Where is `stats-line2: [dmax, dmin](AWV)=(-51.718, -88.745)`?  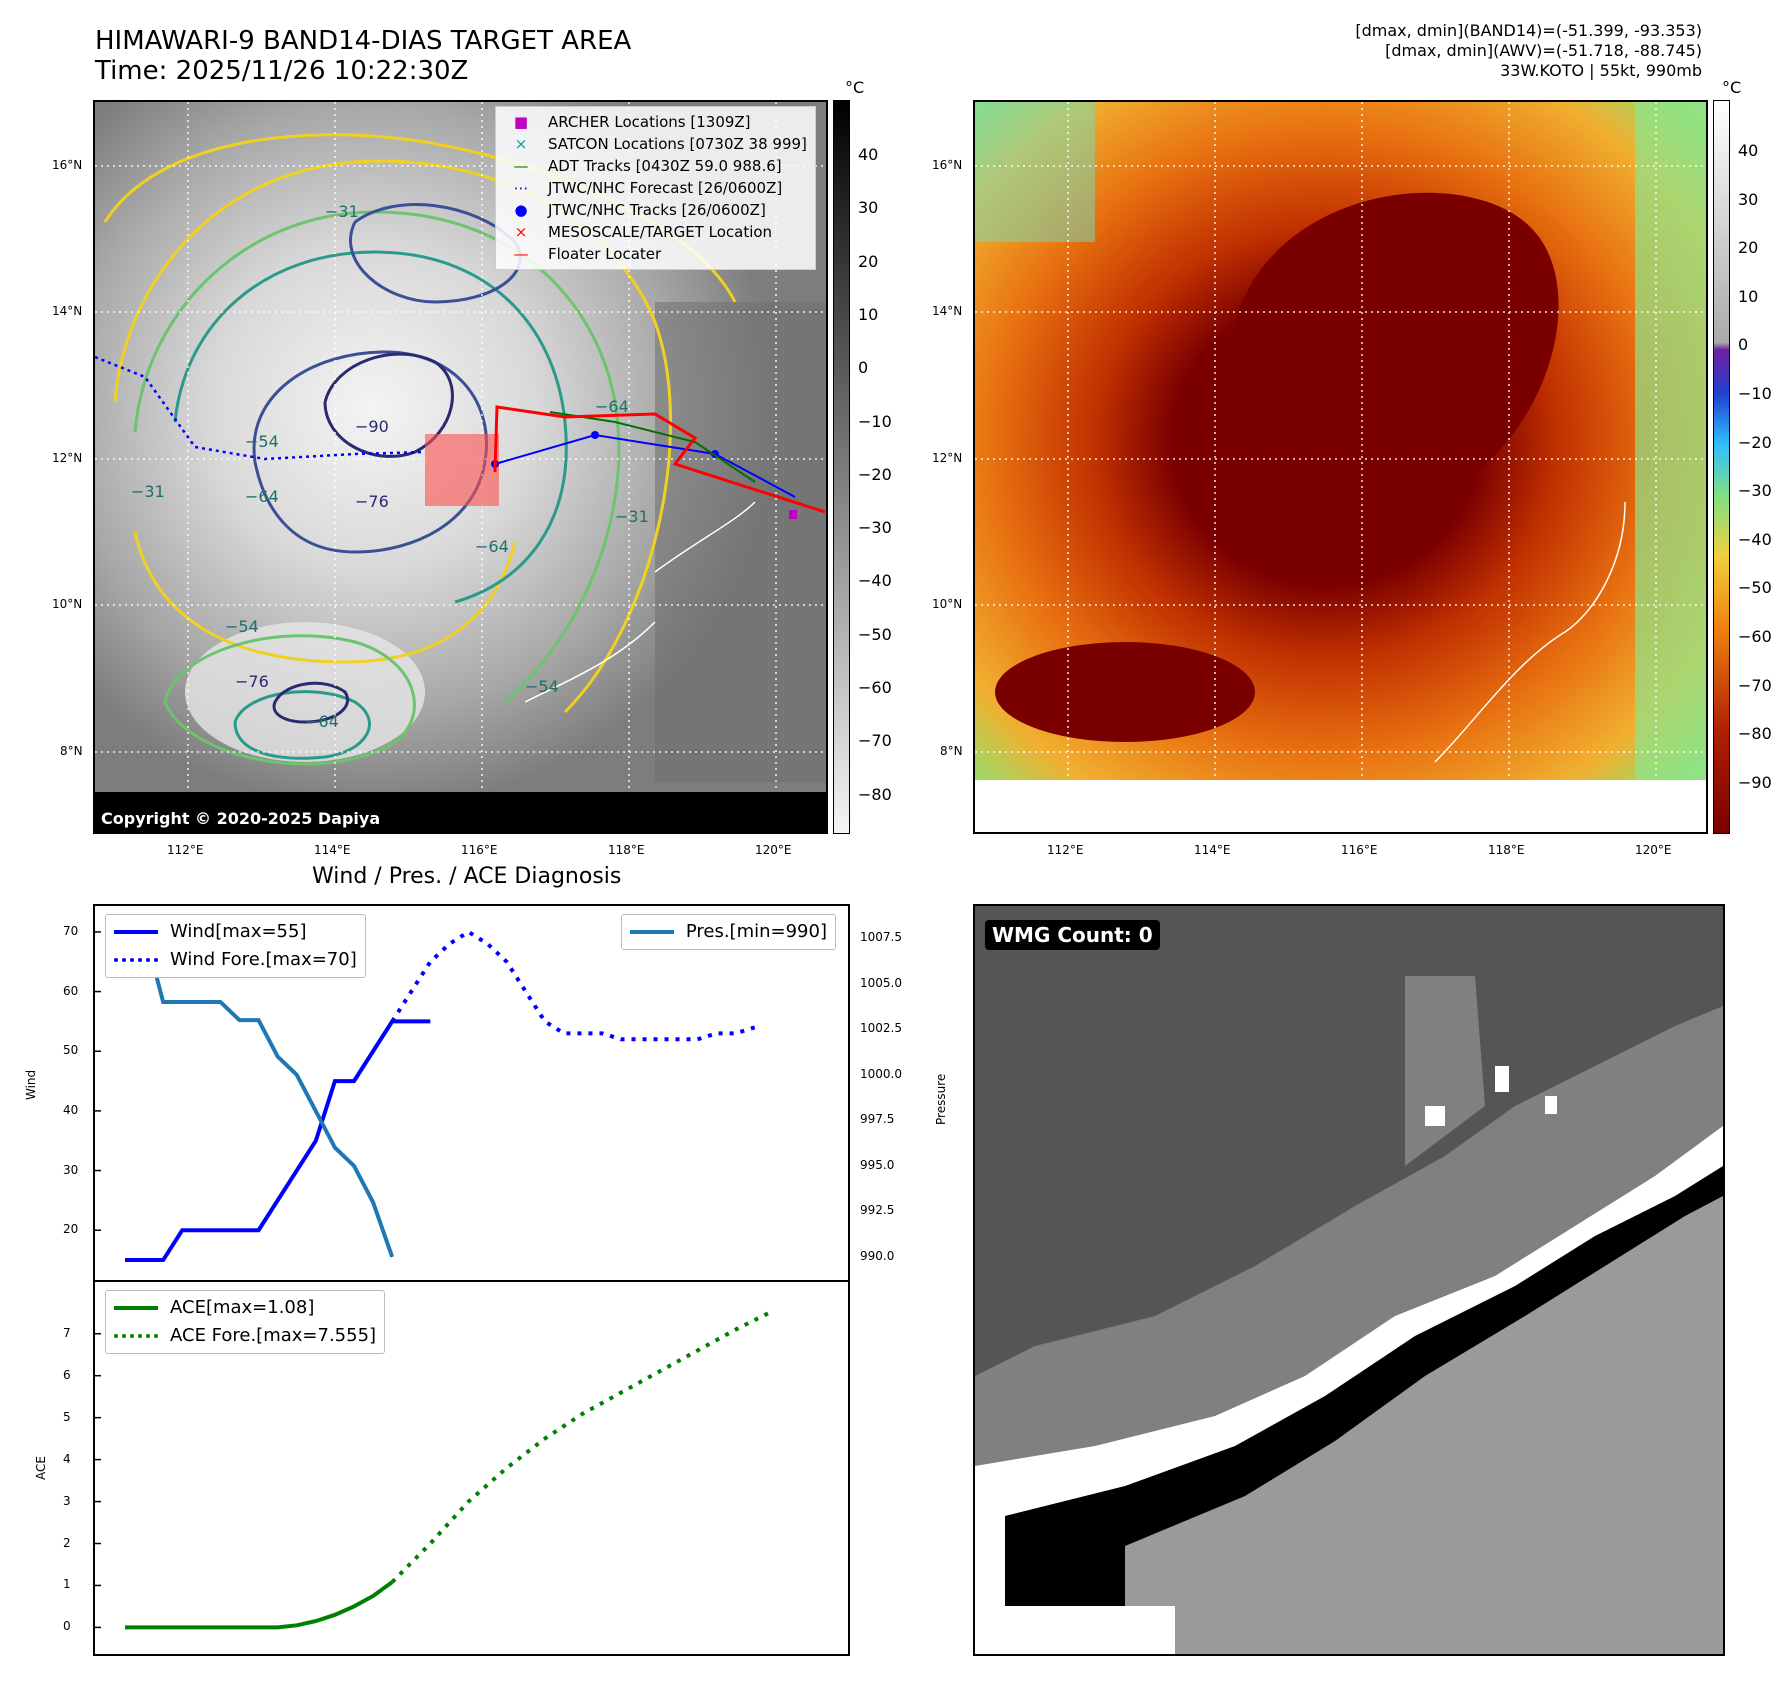 stats-line2: [dmax, dmin](AWV)=(-51.718, -88.745) is located at coordinates (1543, 50).